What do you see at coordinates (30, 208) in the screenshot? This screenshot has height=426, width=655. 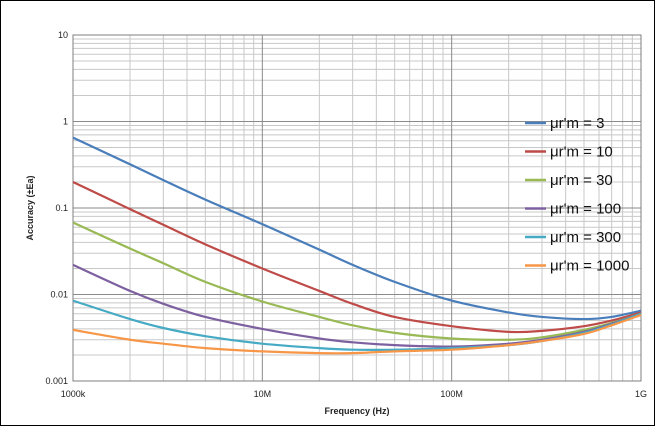 I see `y-axis-title: Accuracy (±Ea)` at bounding box center [30, 208].